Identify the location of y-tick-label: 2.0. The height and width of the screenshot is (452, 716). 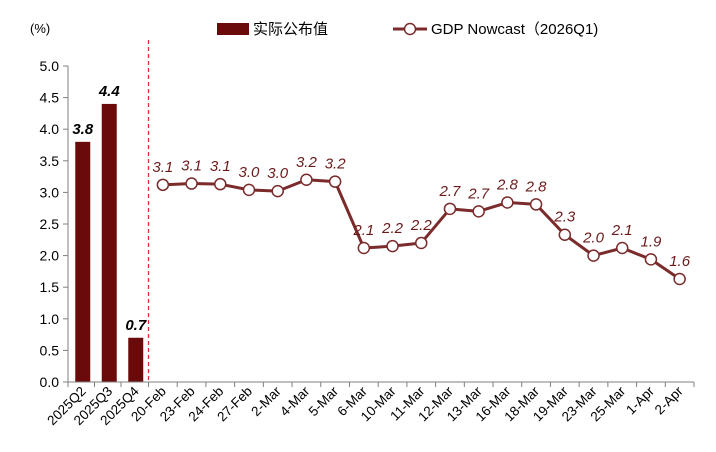
(50, 256).